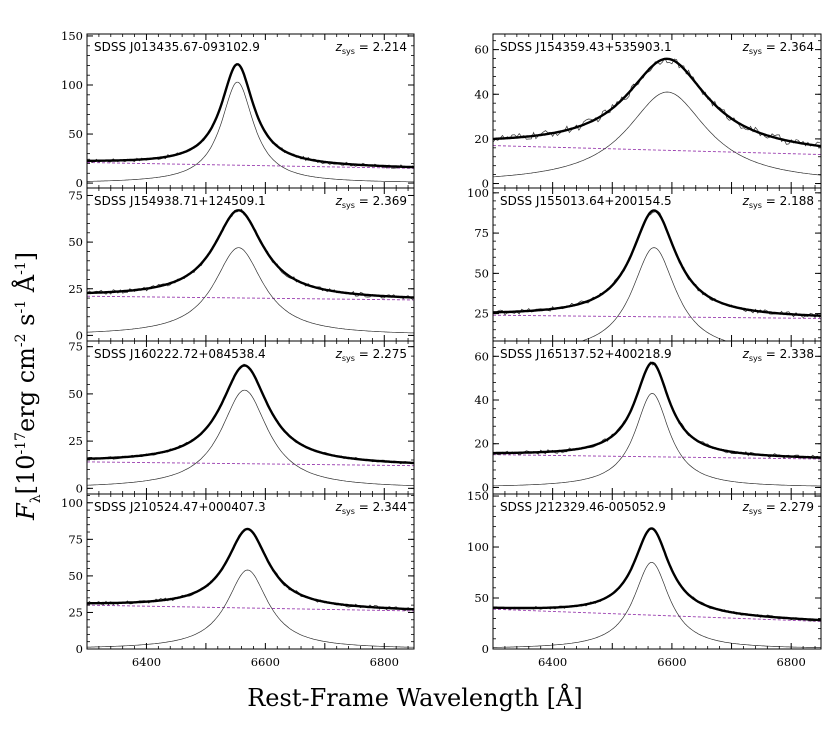 Image resolution: width=830 pixels, height=737 pixels. Describe the element at coordinates (180, 507) in the screenshot. I see `object-name: SDSS J210524.47+000407.3` at that location.